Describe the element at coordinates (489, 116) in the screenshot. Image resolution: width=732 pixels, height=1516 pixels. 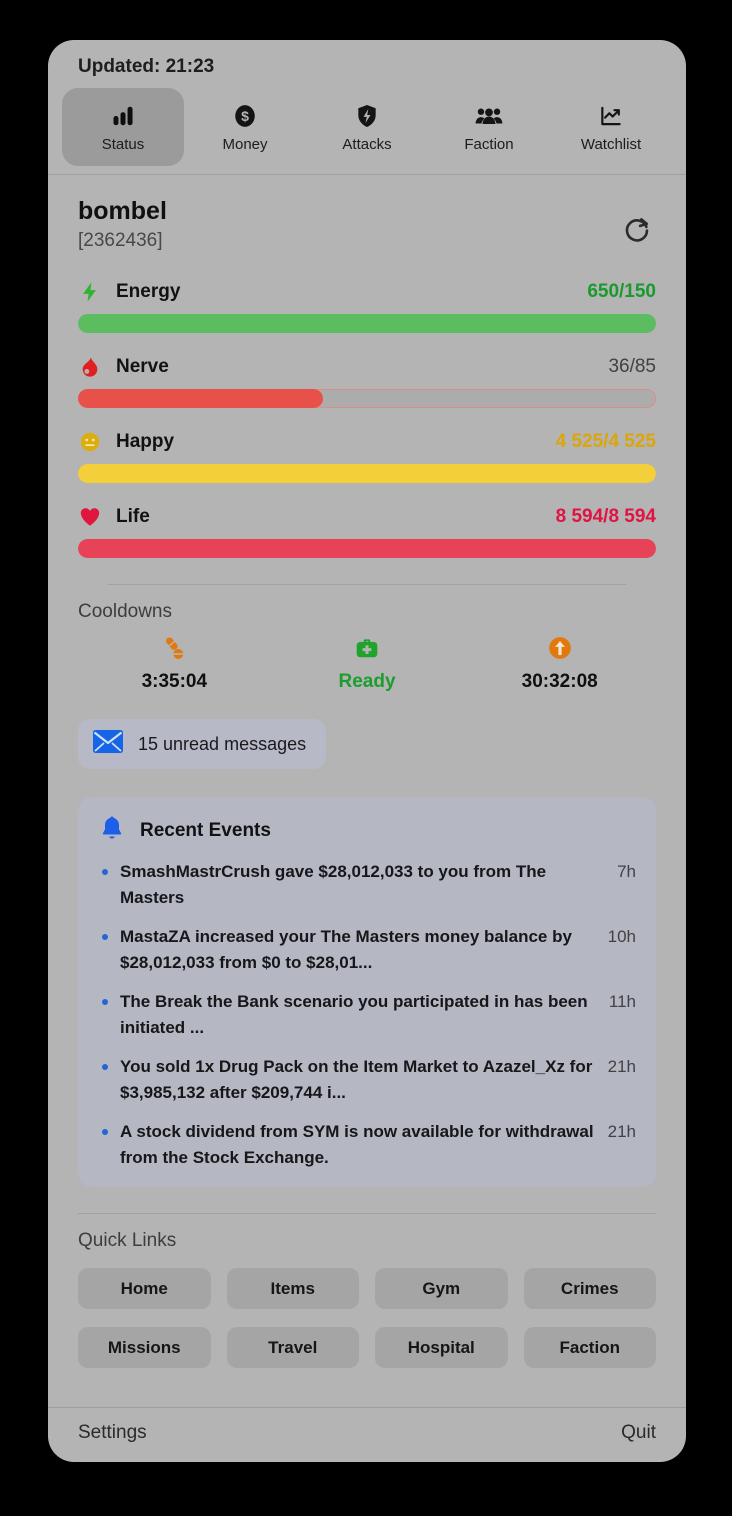
I see `people-icon` at that location.